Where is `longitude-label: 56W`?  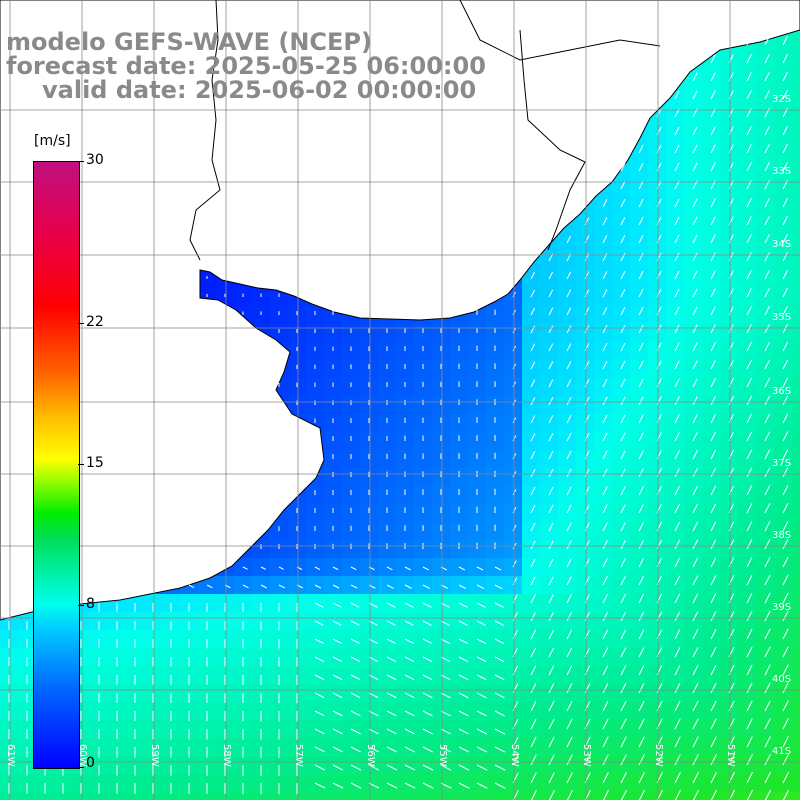 longitude-label: 56W is located at coordinates (370, 755).